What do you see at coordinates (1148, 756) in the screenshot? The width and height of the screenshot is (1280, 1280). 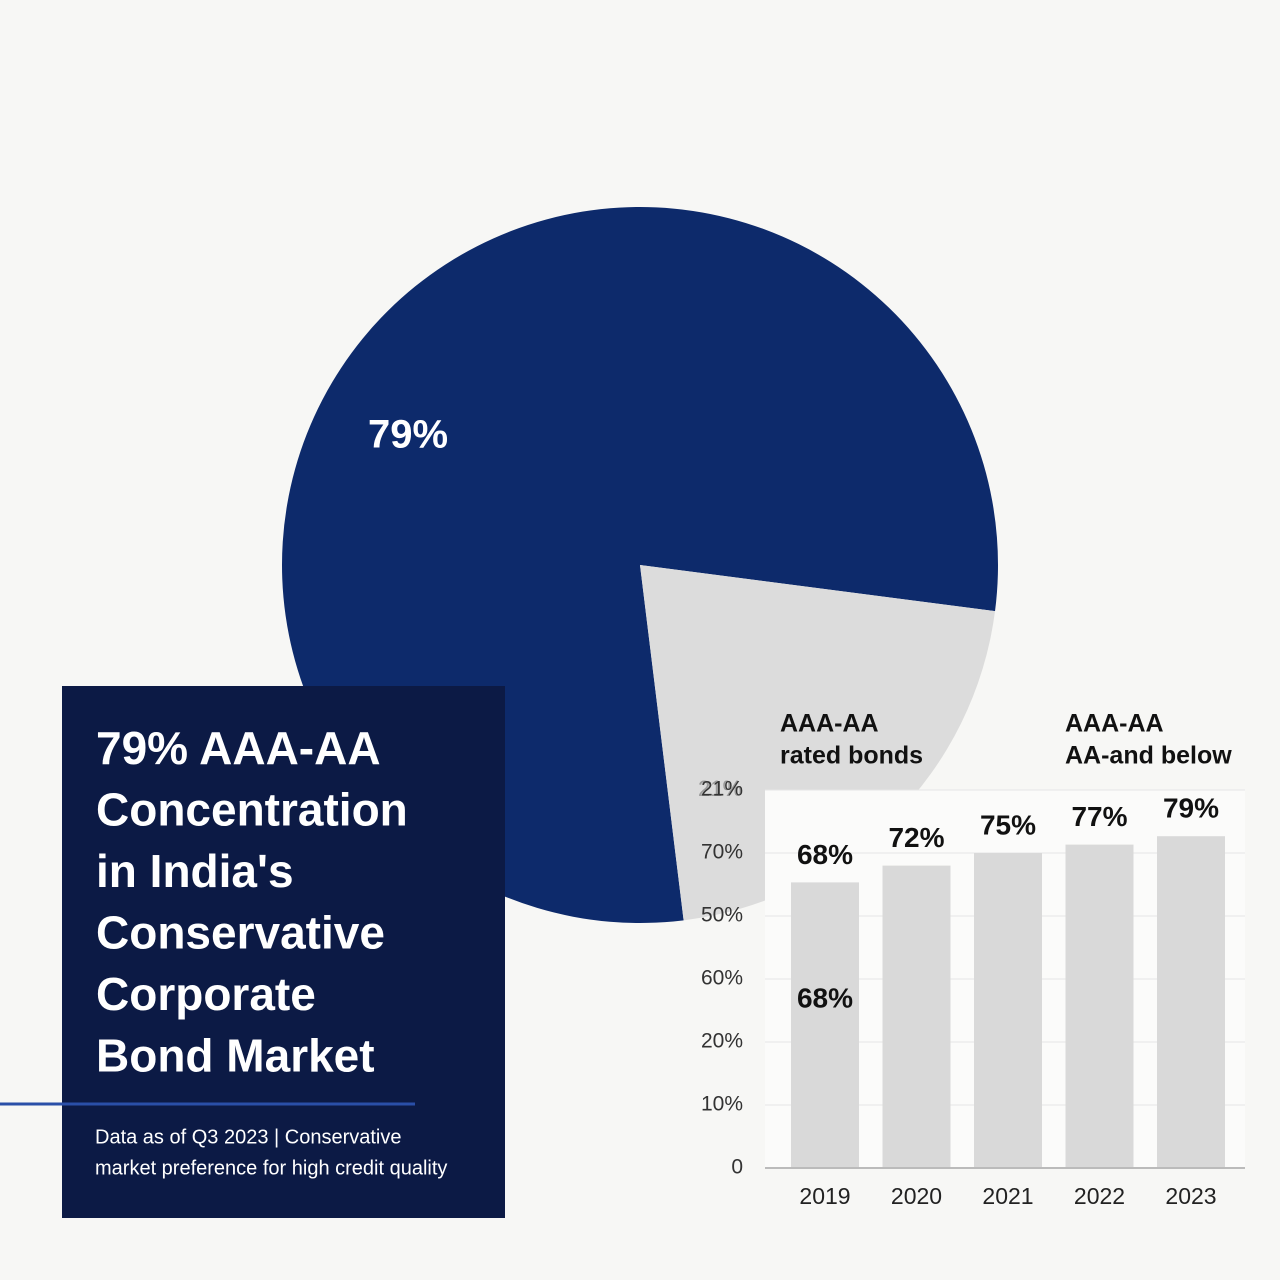 I see `legend-text: AA-and below` at bounding box center [1148, 756].